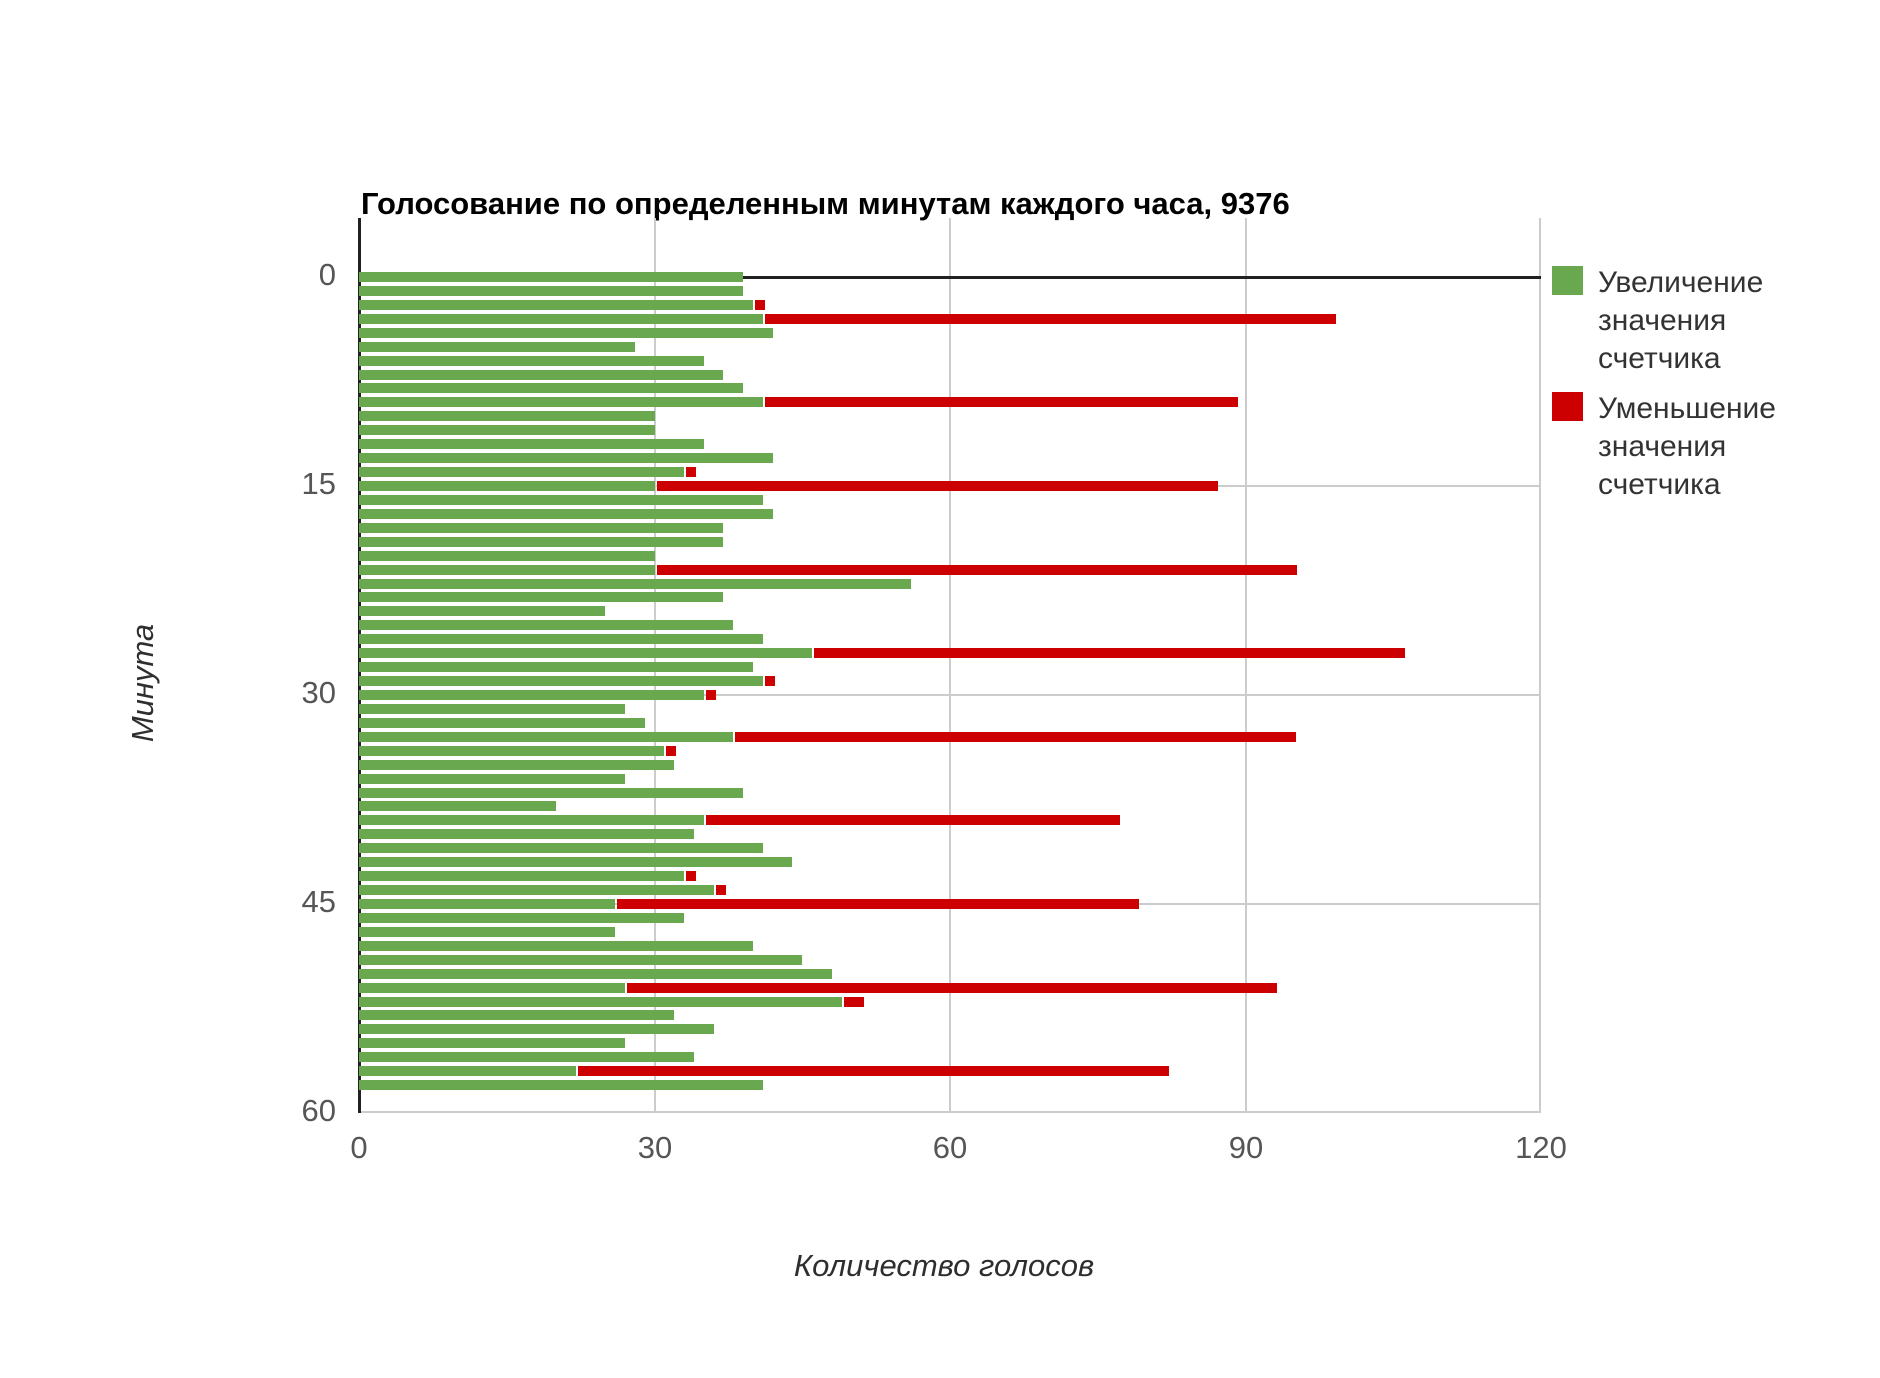 Image resolution: width=1880 pixels, height=1378 pixels. I want to click on legend-label-increase: Увеличение значения счетчика, so click(1681, 320).